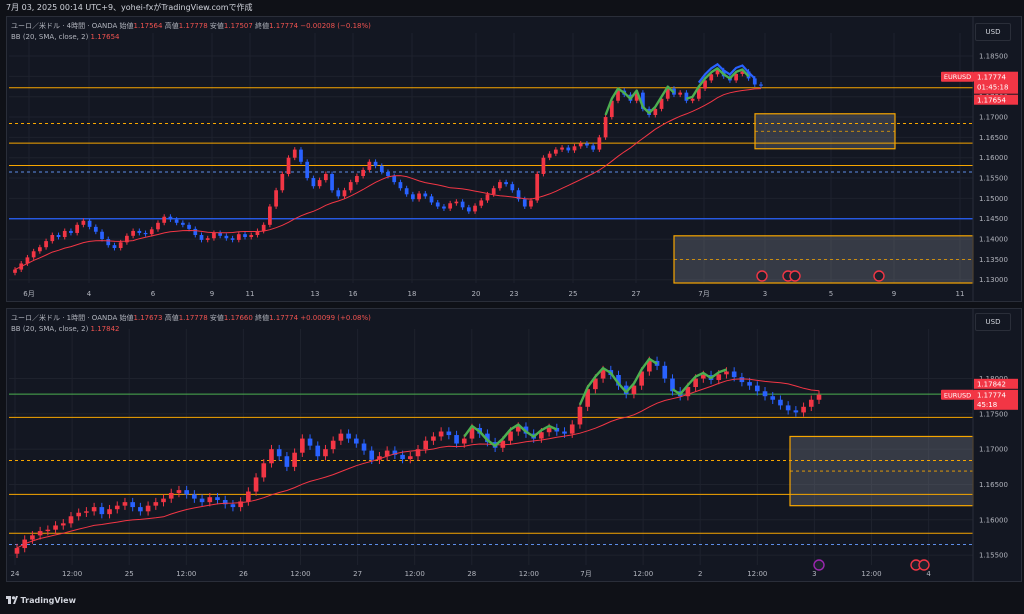  Describe the element at coordinates (823, 259) in the screenshot. I see `supply-demand-zone` at that location.